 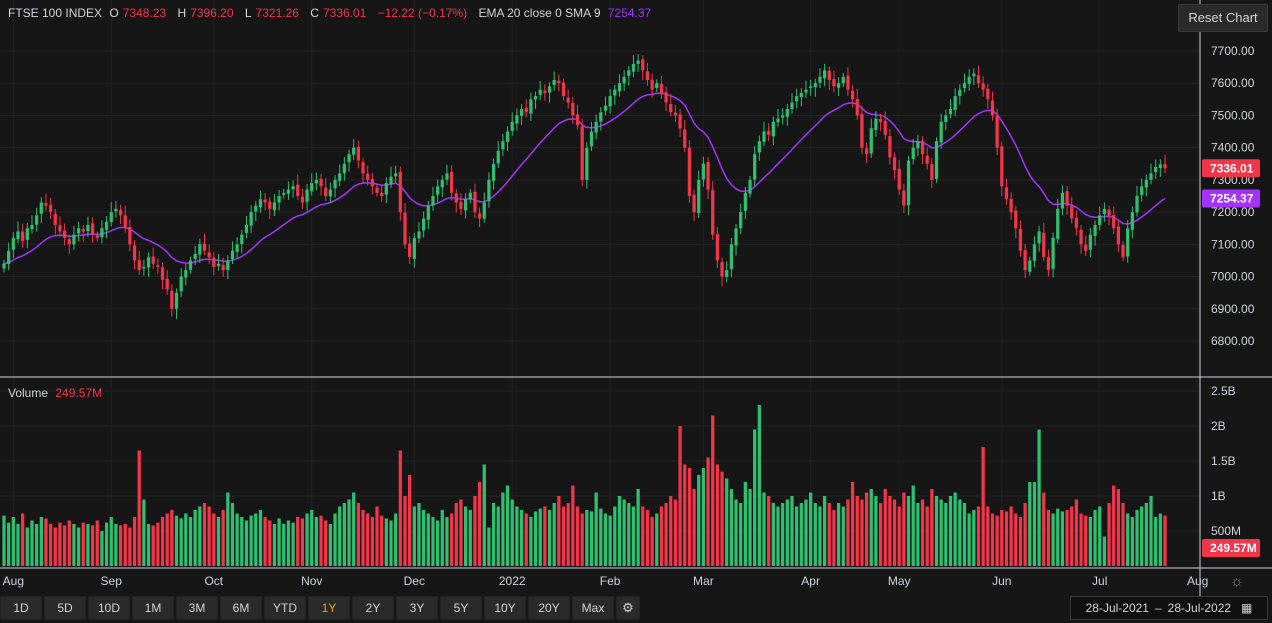 What do you see at coordinates (241, 608) in the screenshot?
I see `period-button-6m: 6M` at bounding box center [241, 608].